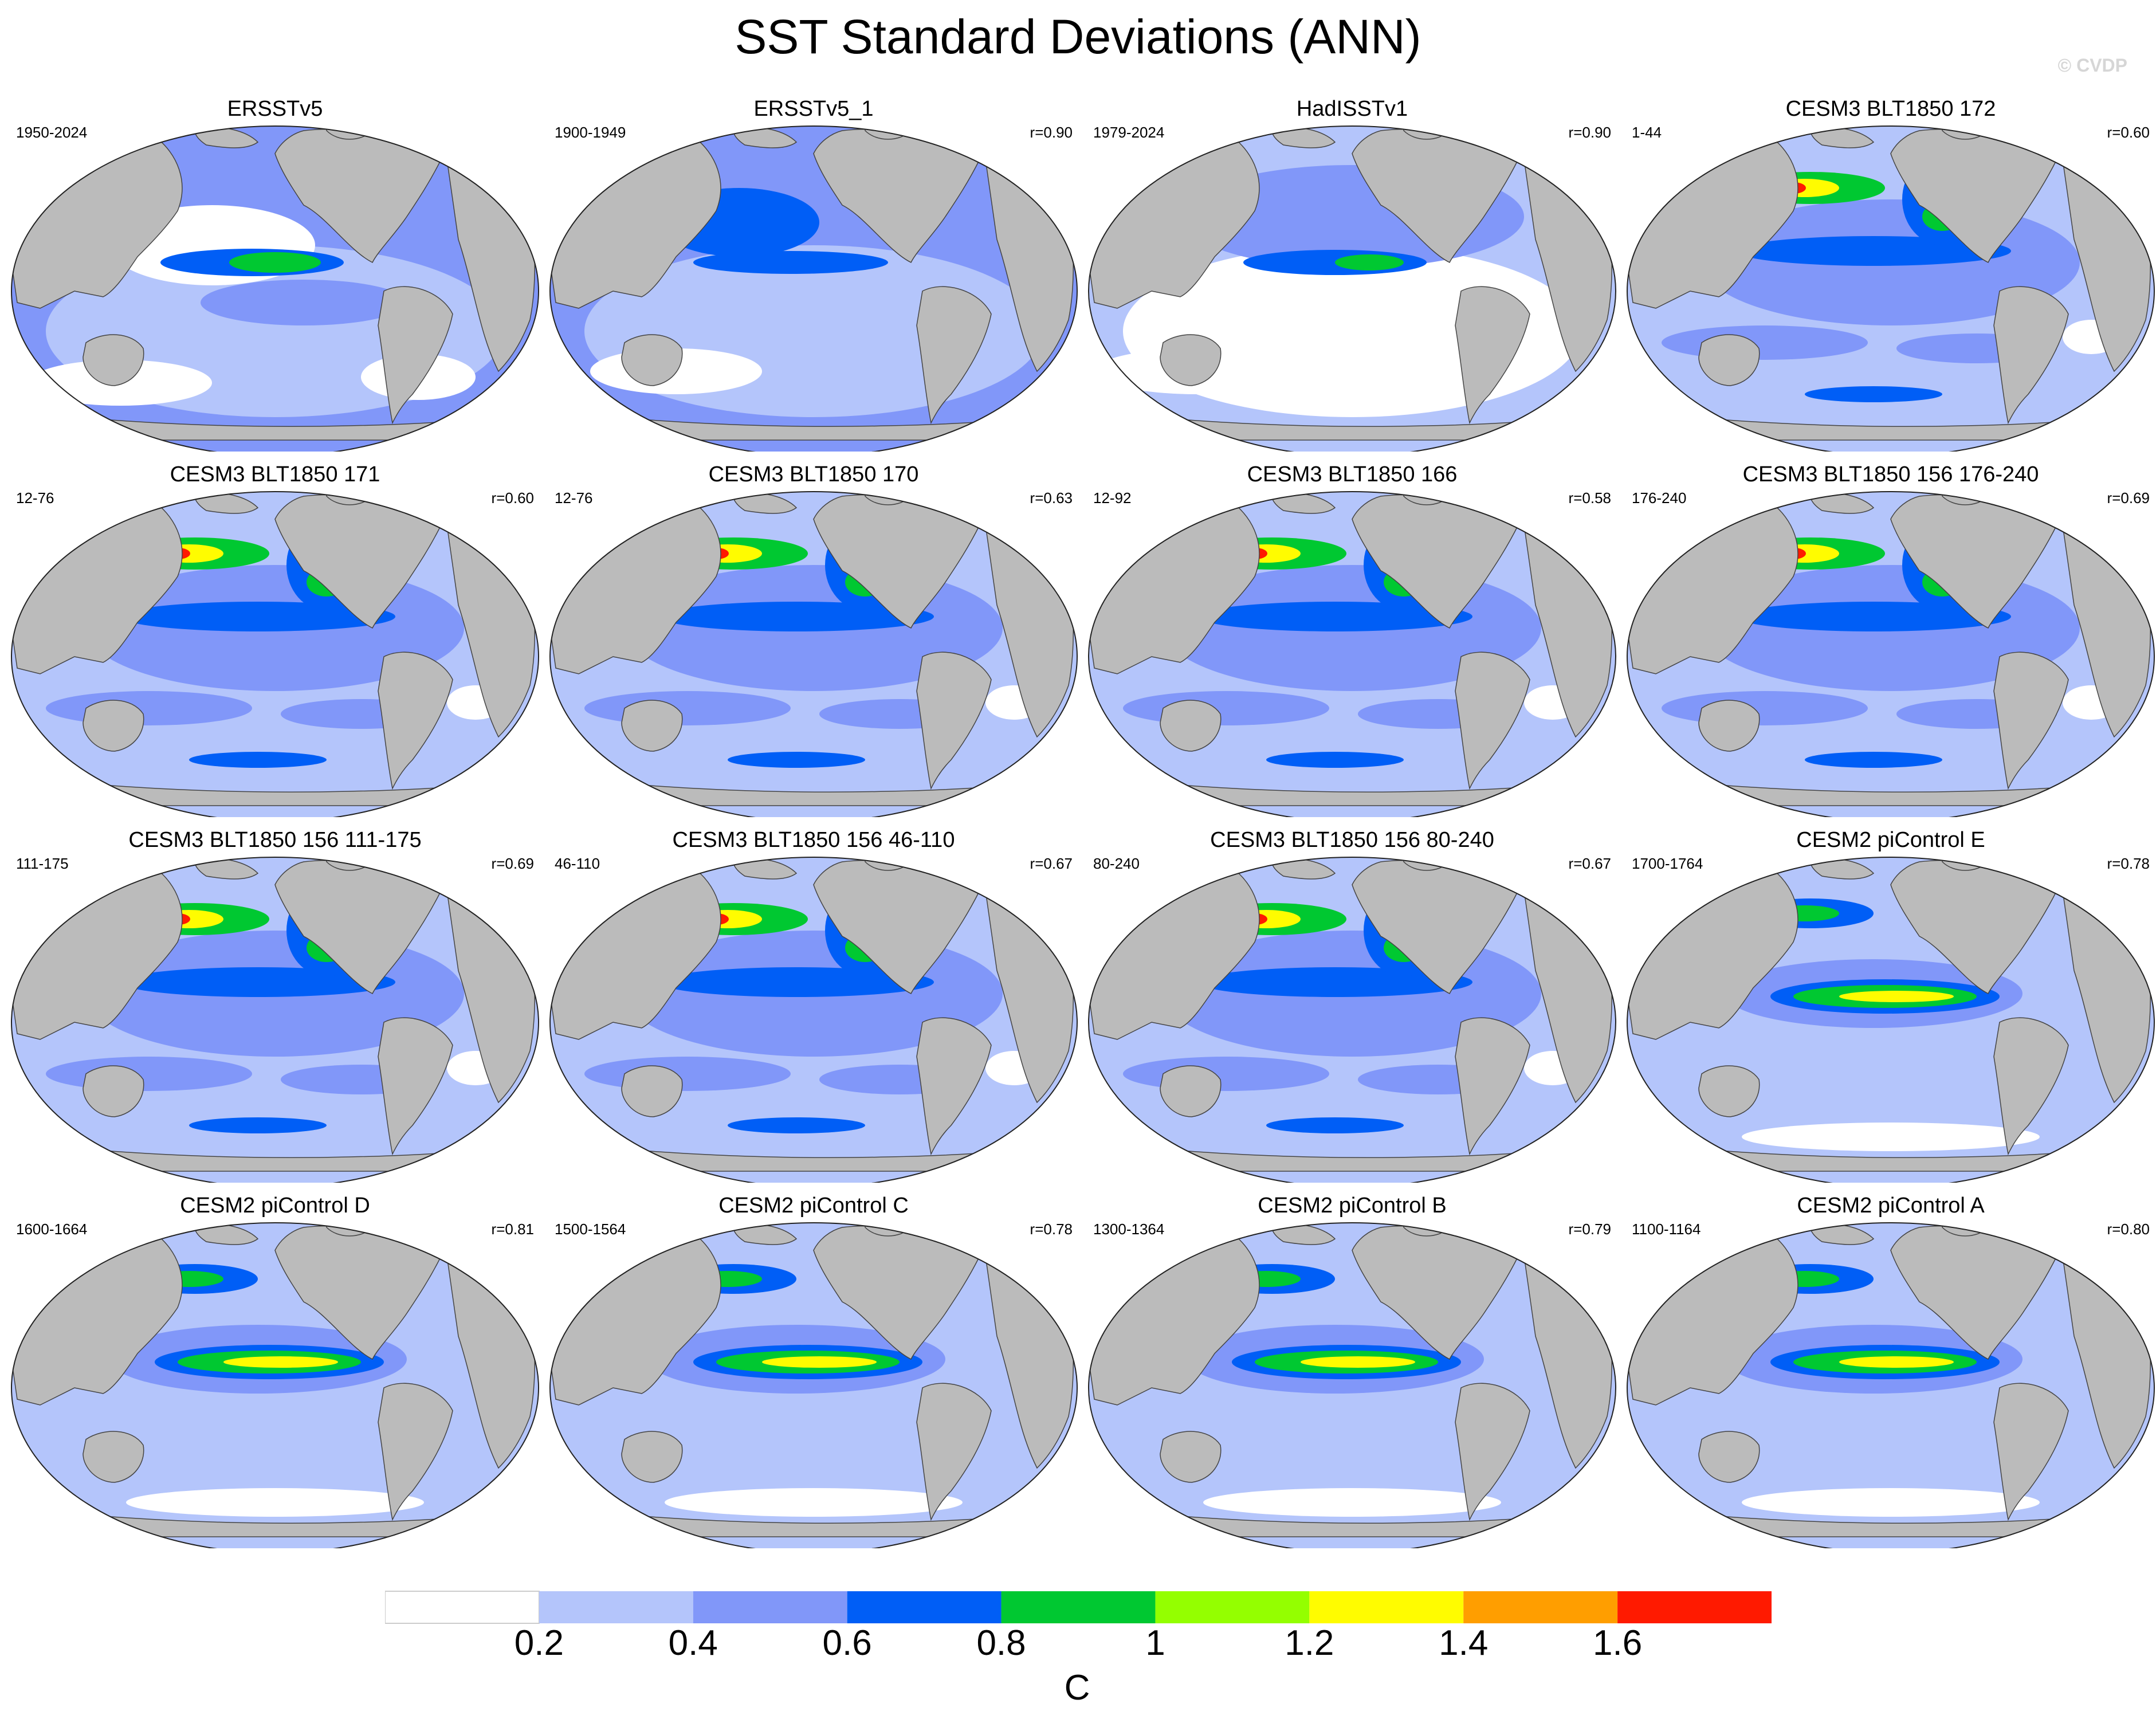  Describe the element at coordinates (1369, 262) in the screenshot. I see `enso-core` at that location.